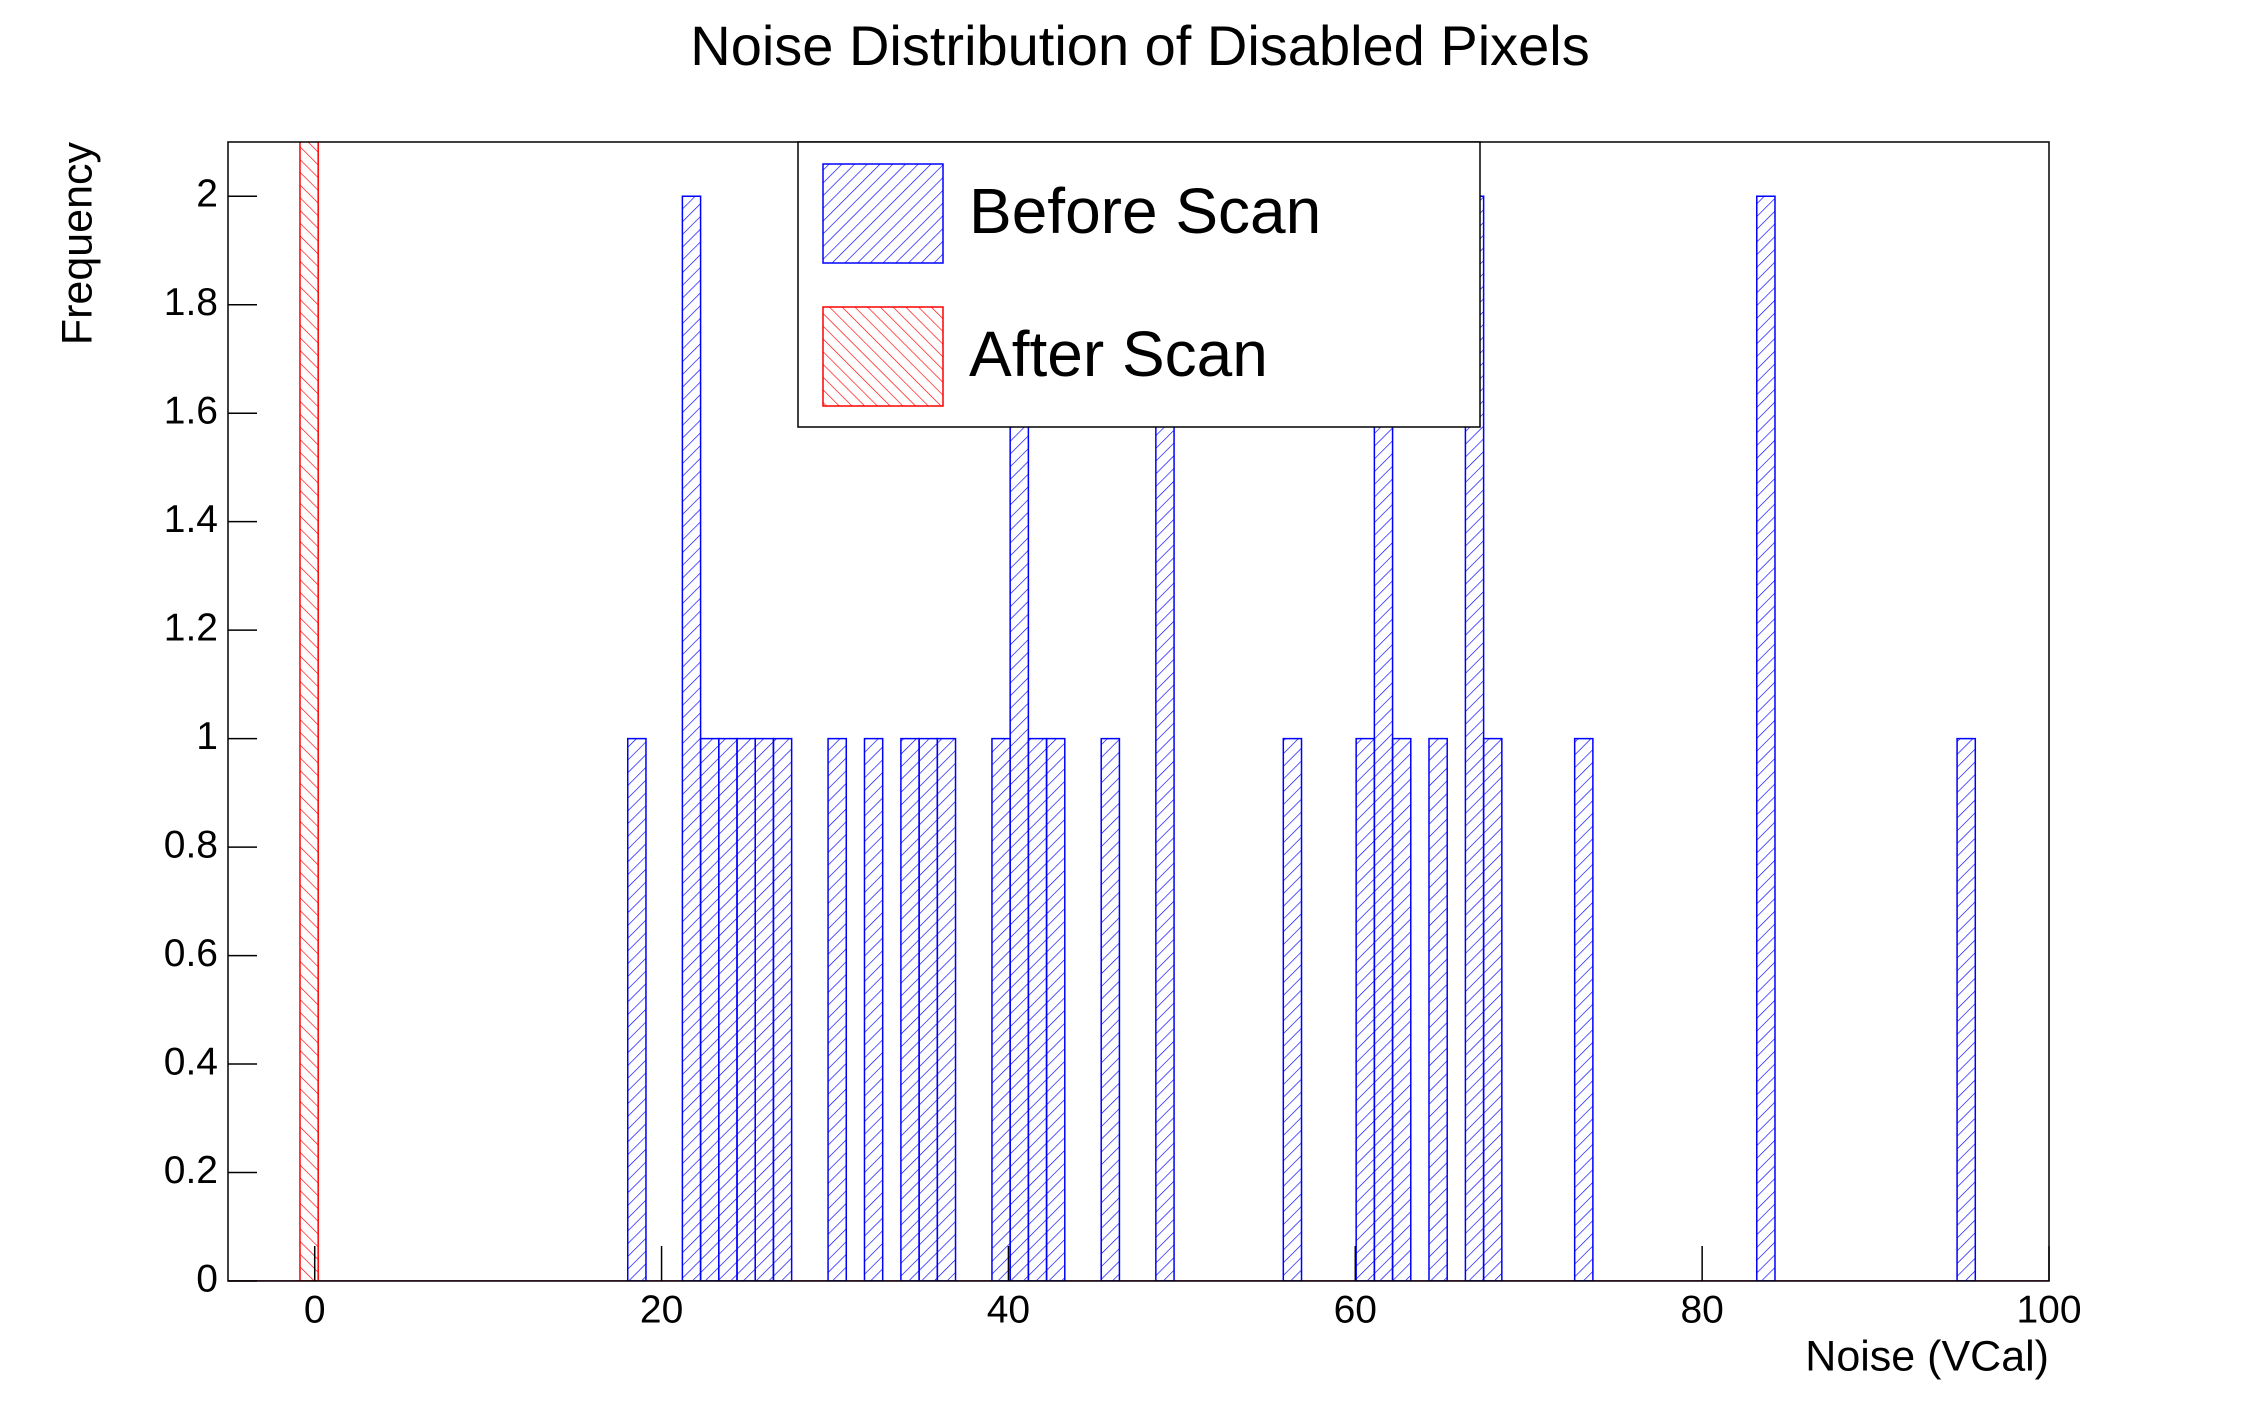 Image resolution: width=2250 pixels, height=1405 pixels. Describe the element at coordinates (191, 627) in the screenshot. I see `y-tick-label: 1.2` at that location.